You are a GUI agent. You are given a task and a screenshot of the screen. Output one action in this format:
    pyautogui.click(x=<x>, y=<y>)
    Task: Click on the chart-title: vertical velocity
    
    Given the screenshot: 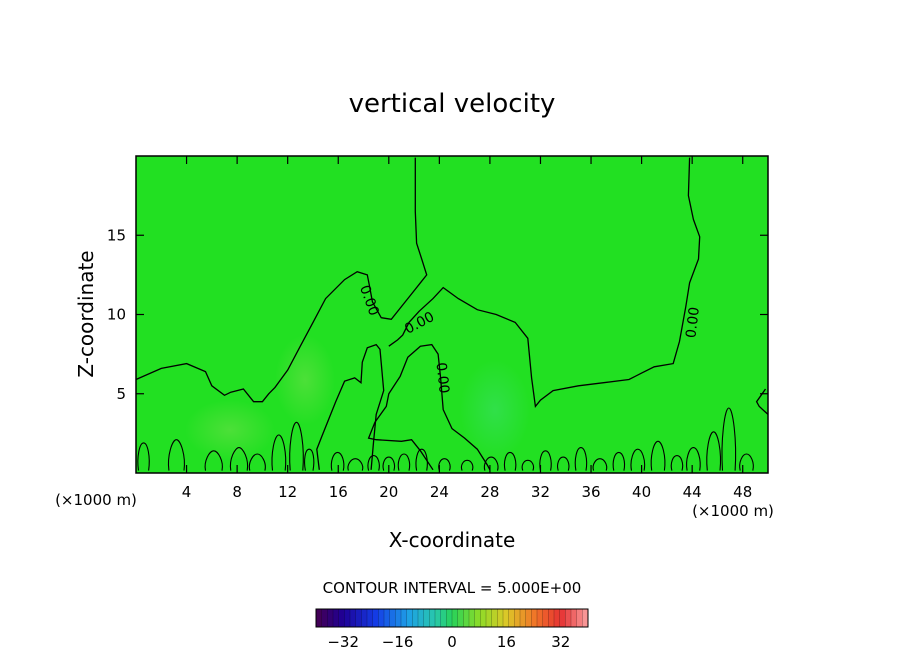 What is the action you would take?
    pyautogui.click(x=452, y=104)
    